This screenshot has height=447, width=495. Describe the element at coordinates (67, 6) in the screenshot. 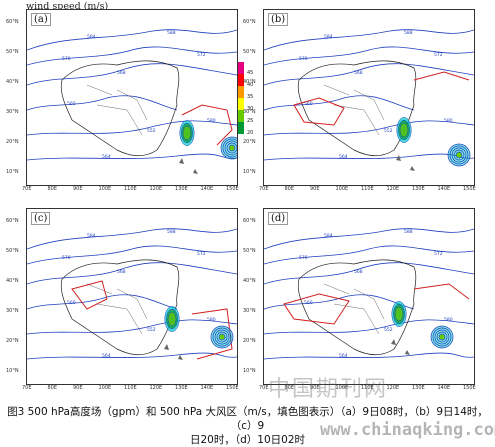

I see `chart-title: wind speed (m/s)` at that location.